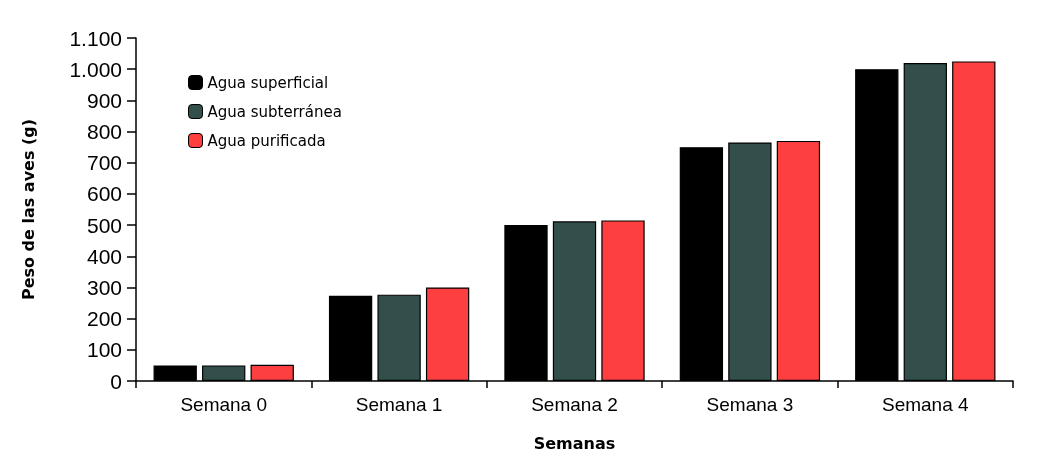  I want to click on x-tick-label: Semana 1, so click(399, 404).